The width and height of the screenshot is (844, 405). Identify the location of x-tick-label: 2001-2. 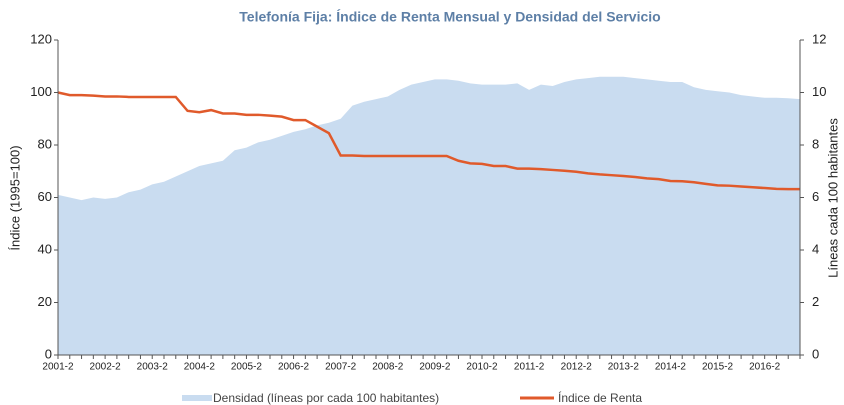
(58, 367).